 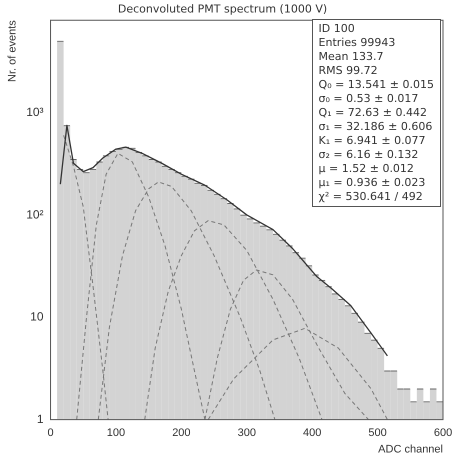 I want to click on annotation: Q₁ = 72.63 ± 0.442, so click(x=373, y=113).